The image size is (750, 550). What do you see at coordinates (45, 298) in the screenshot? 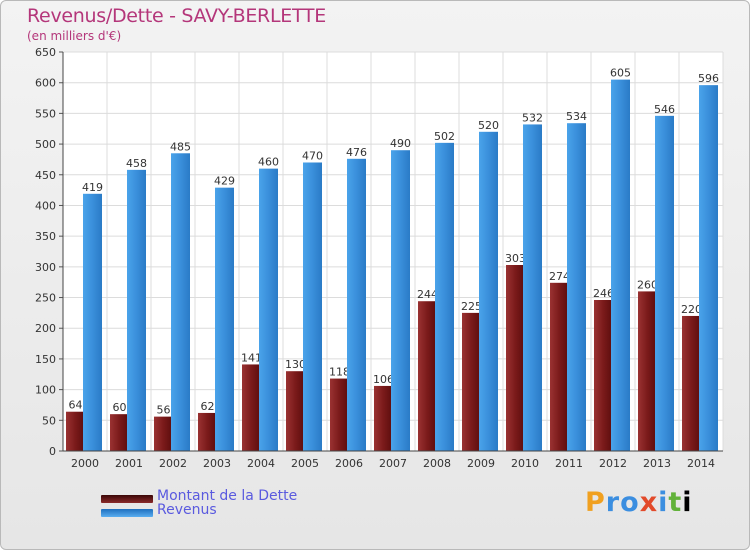
I see `y-tick-label: 250` at bounding box center [45, 298].